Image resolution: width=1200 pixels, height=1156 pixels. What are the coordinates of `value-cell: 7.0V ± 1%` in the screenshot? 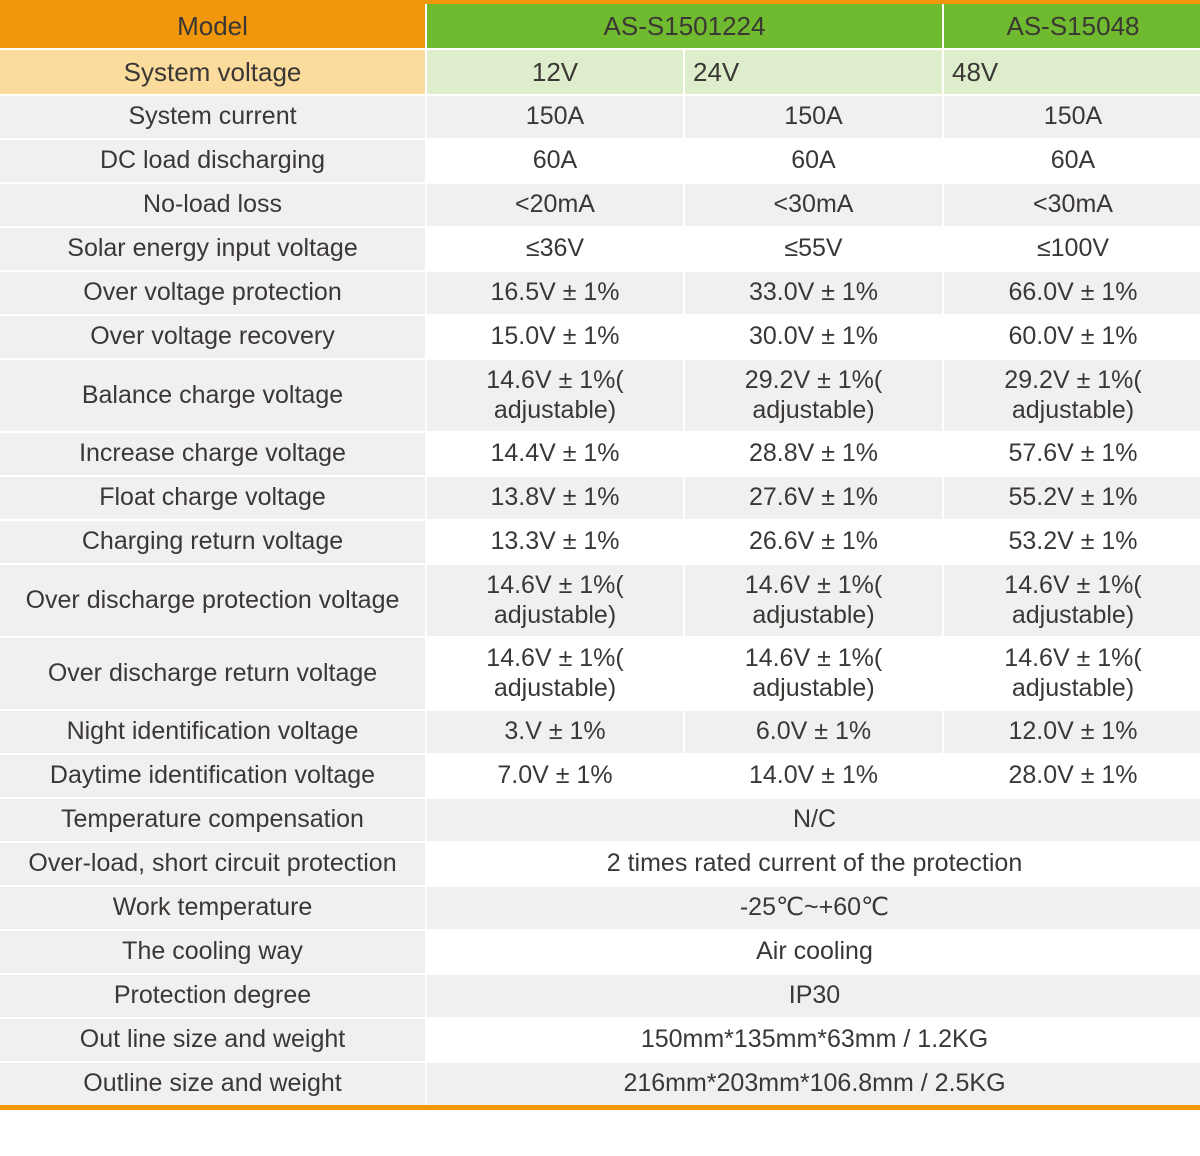 It's located at (555, 776).